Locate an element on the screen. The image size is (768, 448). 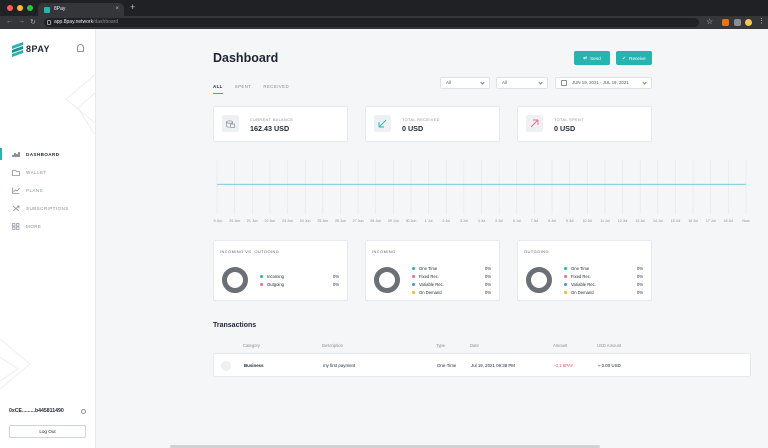
window-controls is located at coordinates (20, 8).